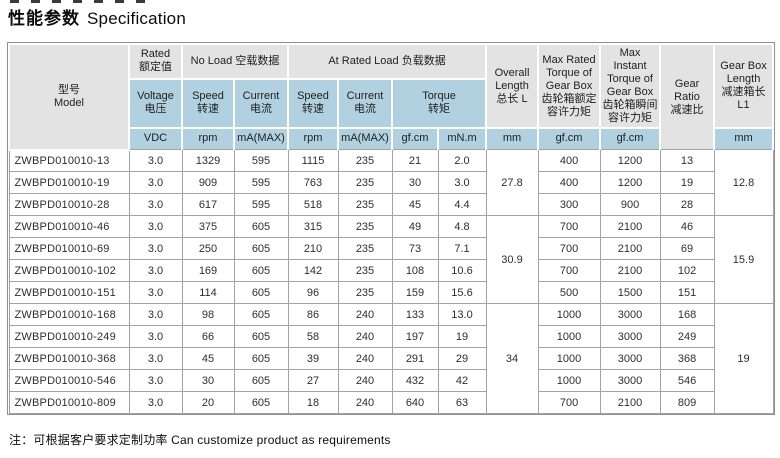 The width and height of the screenshot is (780, 458). Describe the element at coordinates (415, 160) in the screenshot. I see `torque-gfcm-cell: 21` at that location.